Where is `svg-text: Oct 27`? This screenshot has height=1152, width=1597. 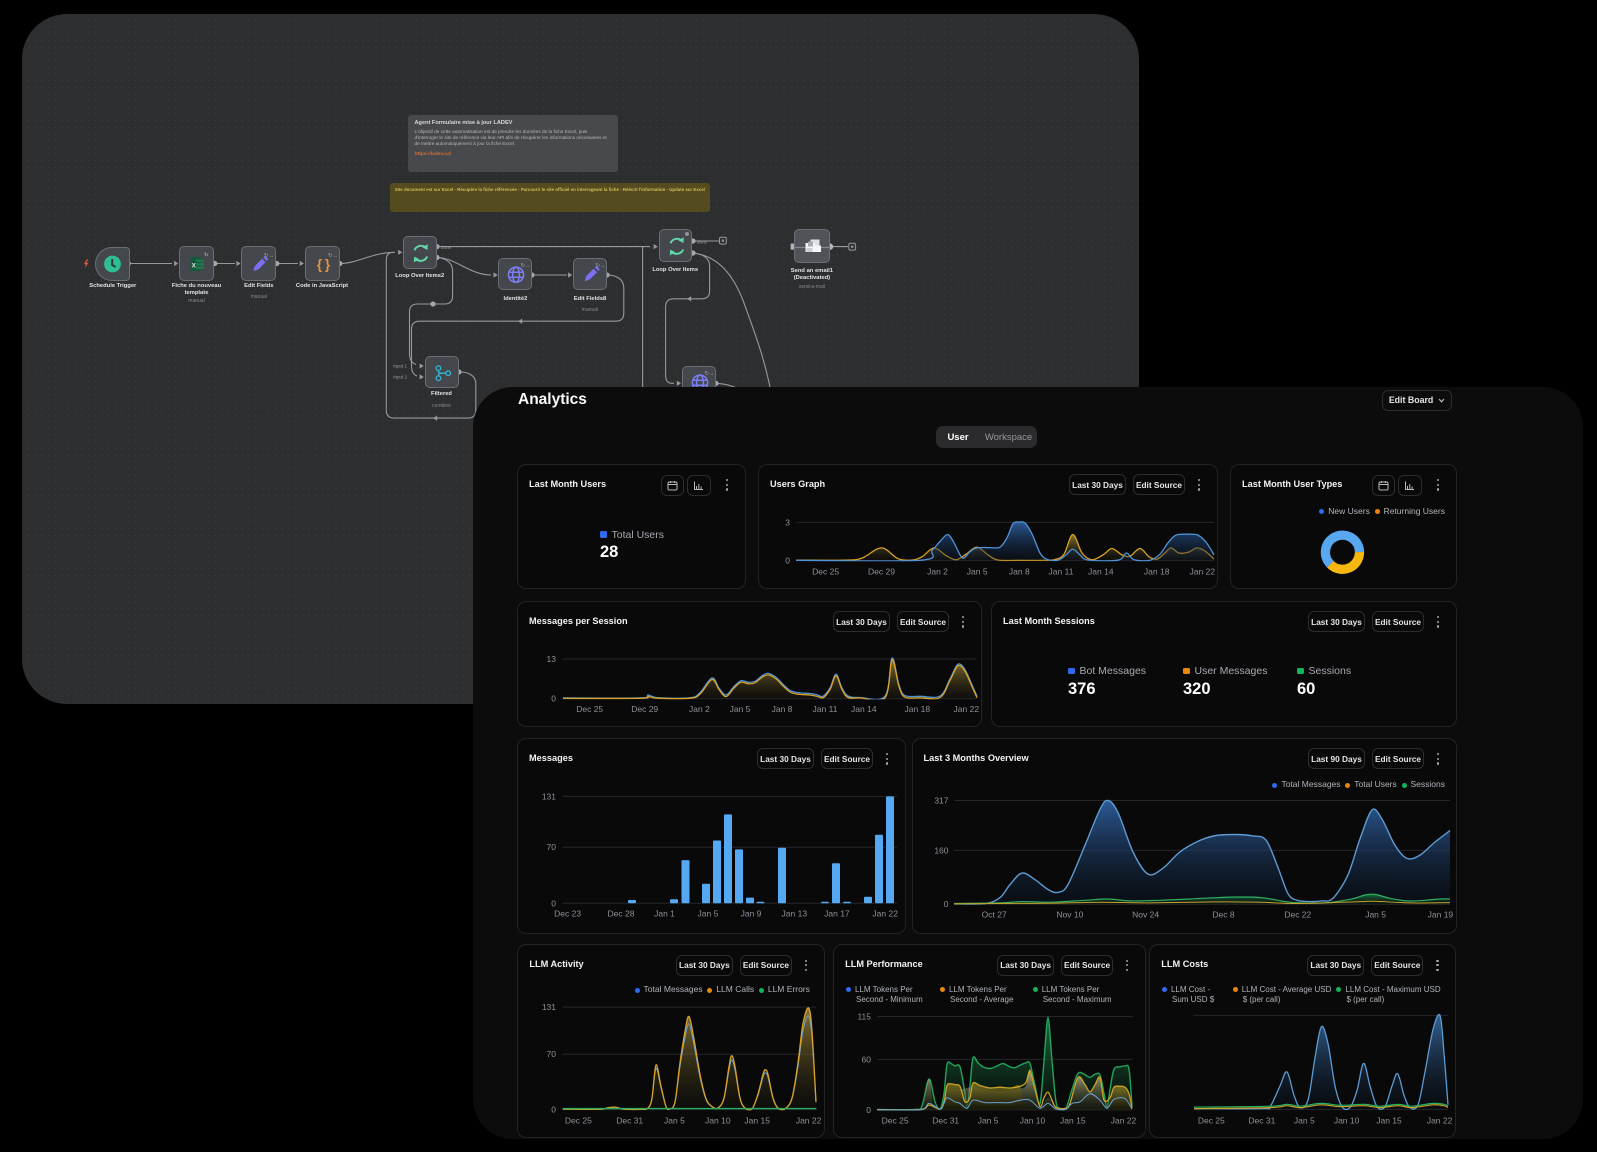 svg-text: Oct 27 is located at coordinates (994, 915).